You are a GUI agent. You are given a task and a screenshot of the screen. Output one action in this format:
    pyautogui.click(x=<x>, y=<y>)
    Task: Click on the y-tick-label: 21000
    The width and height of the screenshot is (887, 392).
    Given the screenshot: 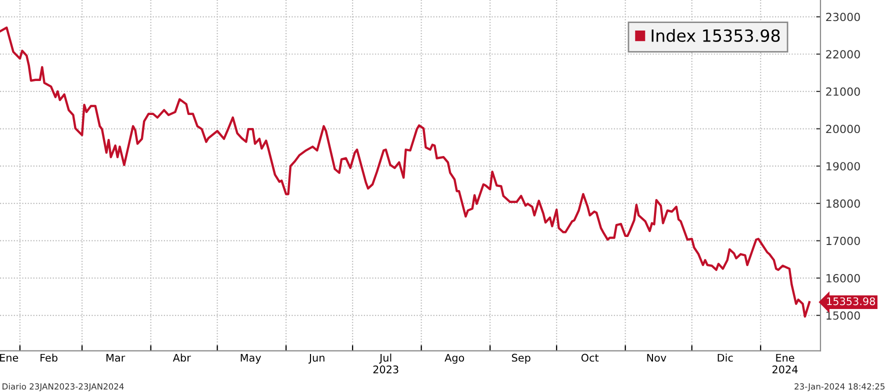 What is the action you would take?
    pyautogui.click(x=843, y=91)
    